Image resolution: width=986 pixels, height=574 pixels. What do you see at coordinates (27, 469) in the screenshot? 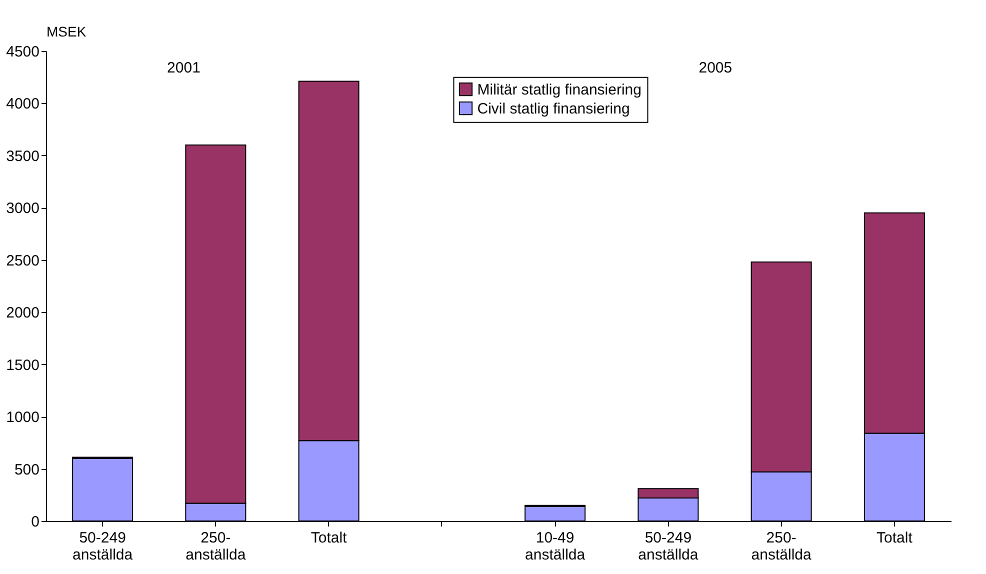
I see `y-tick-label: 500` at bounding box center [27, 469].